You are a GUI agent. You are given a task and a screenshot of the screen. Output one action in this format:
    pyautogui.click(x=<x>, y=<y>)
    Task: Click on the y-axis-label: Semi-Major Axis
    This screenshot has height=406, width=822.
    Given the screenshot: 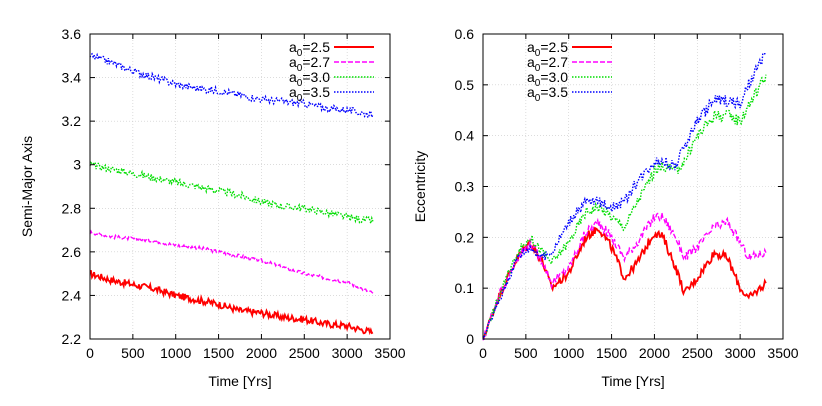 What is the action you would take?
    pyautogui.click(x=27, y=186)
    